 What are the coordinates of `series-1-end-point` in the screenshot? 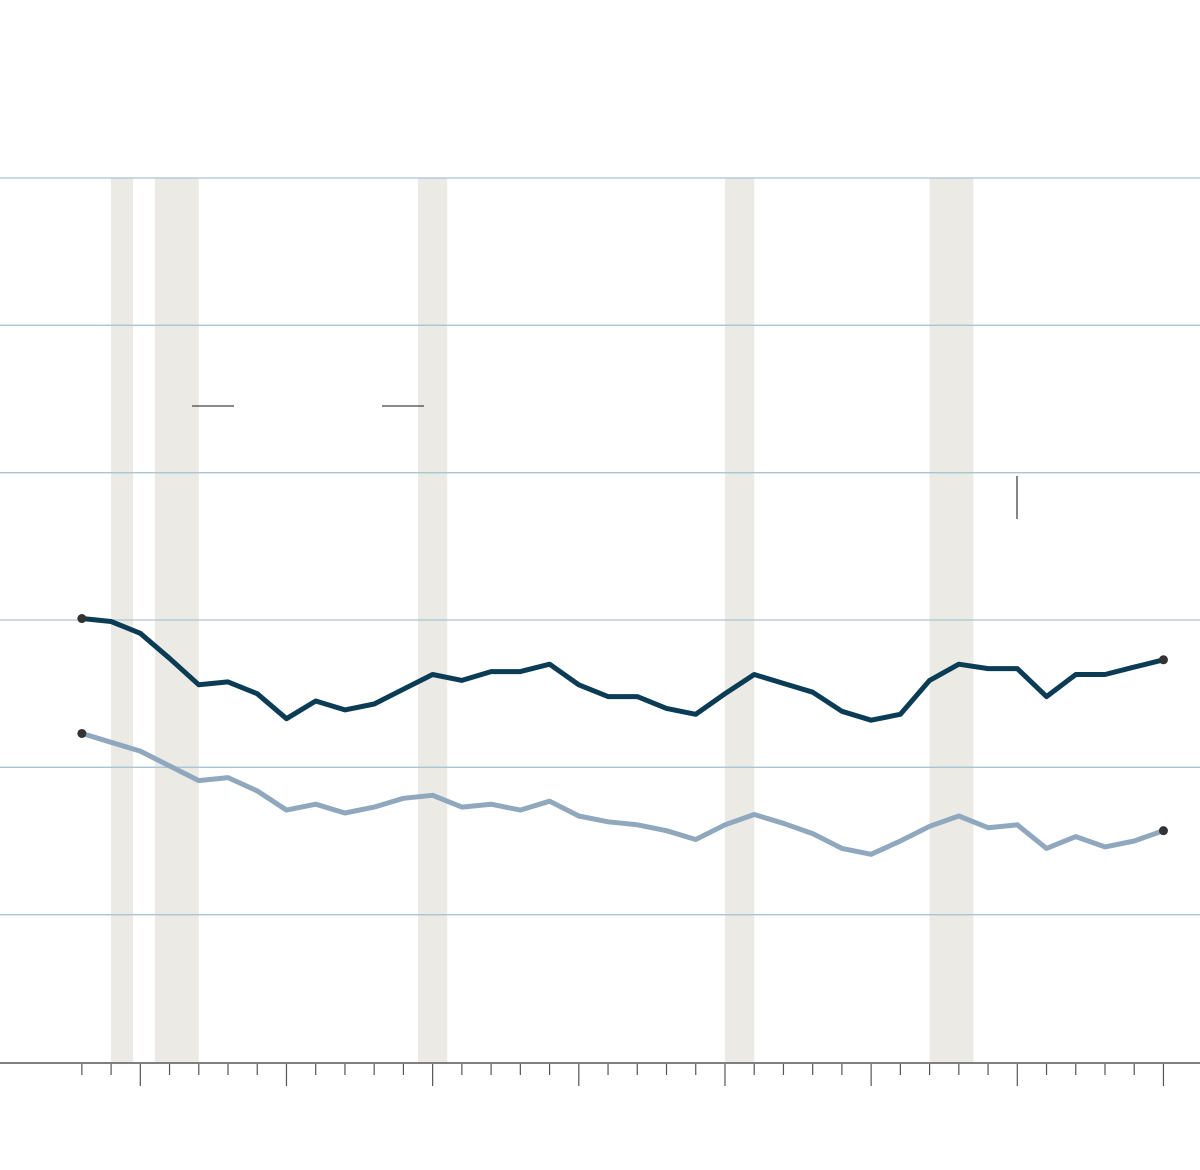 It's located at (1163, 660).